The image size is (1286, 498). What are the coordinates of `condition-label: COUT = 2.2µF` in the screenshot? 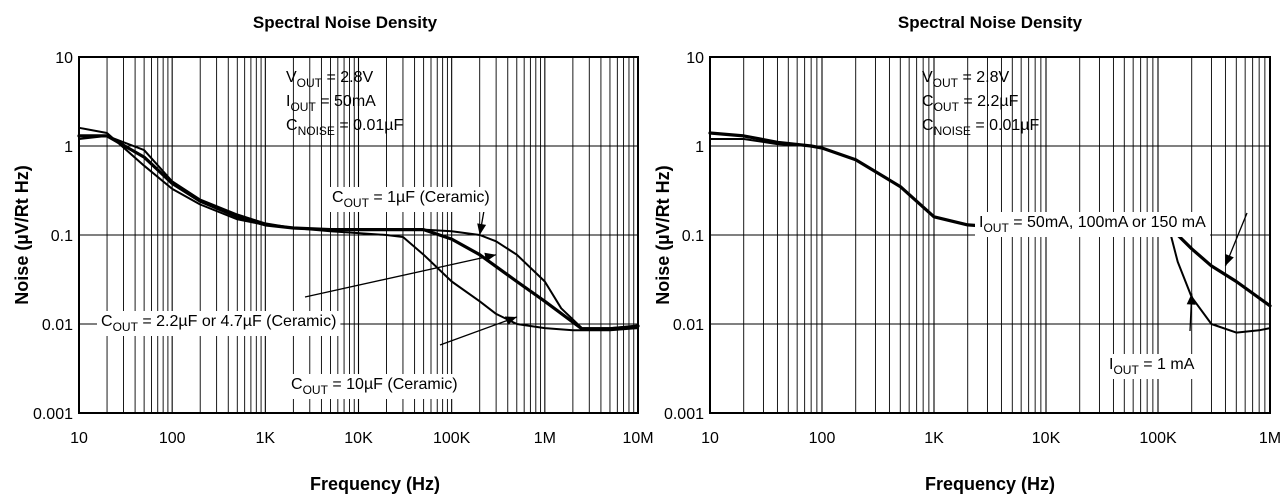 It's located at (970, 103).